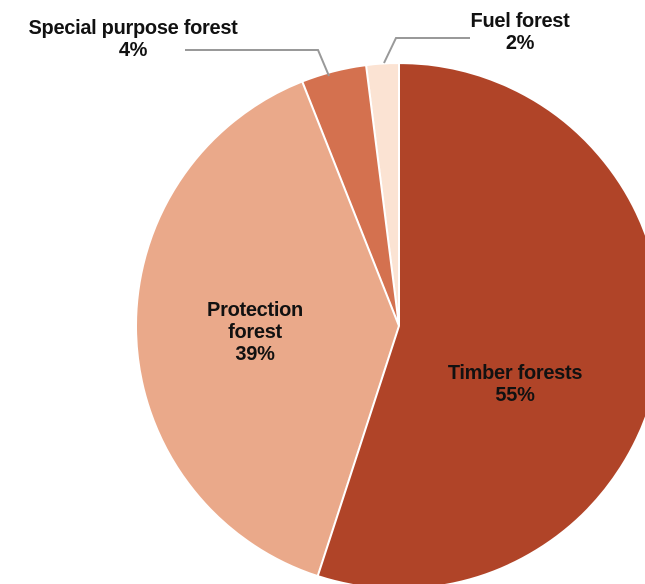  I want to click on value-label: 2%, so click(520, 43).